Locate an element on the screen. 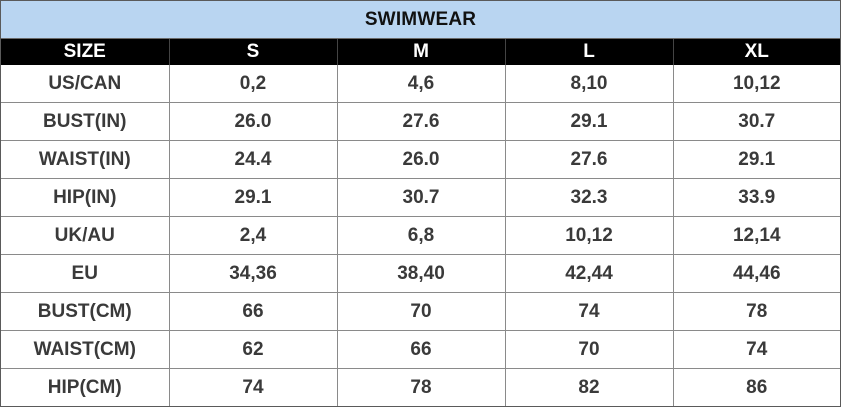 This screenshot has height=408, width=841. table-cell: 32.3 is located at coordinates (588, 197).